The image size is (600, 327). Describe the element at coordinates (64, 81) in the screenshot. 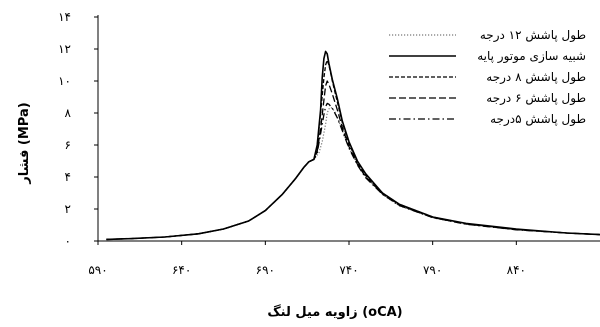

I see `y-tick-label: ۱۰` at that location.